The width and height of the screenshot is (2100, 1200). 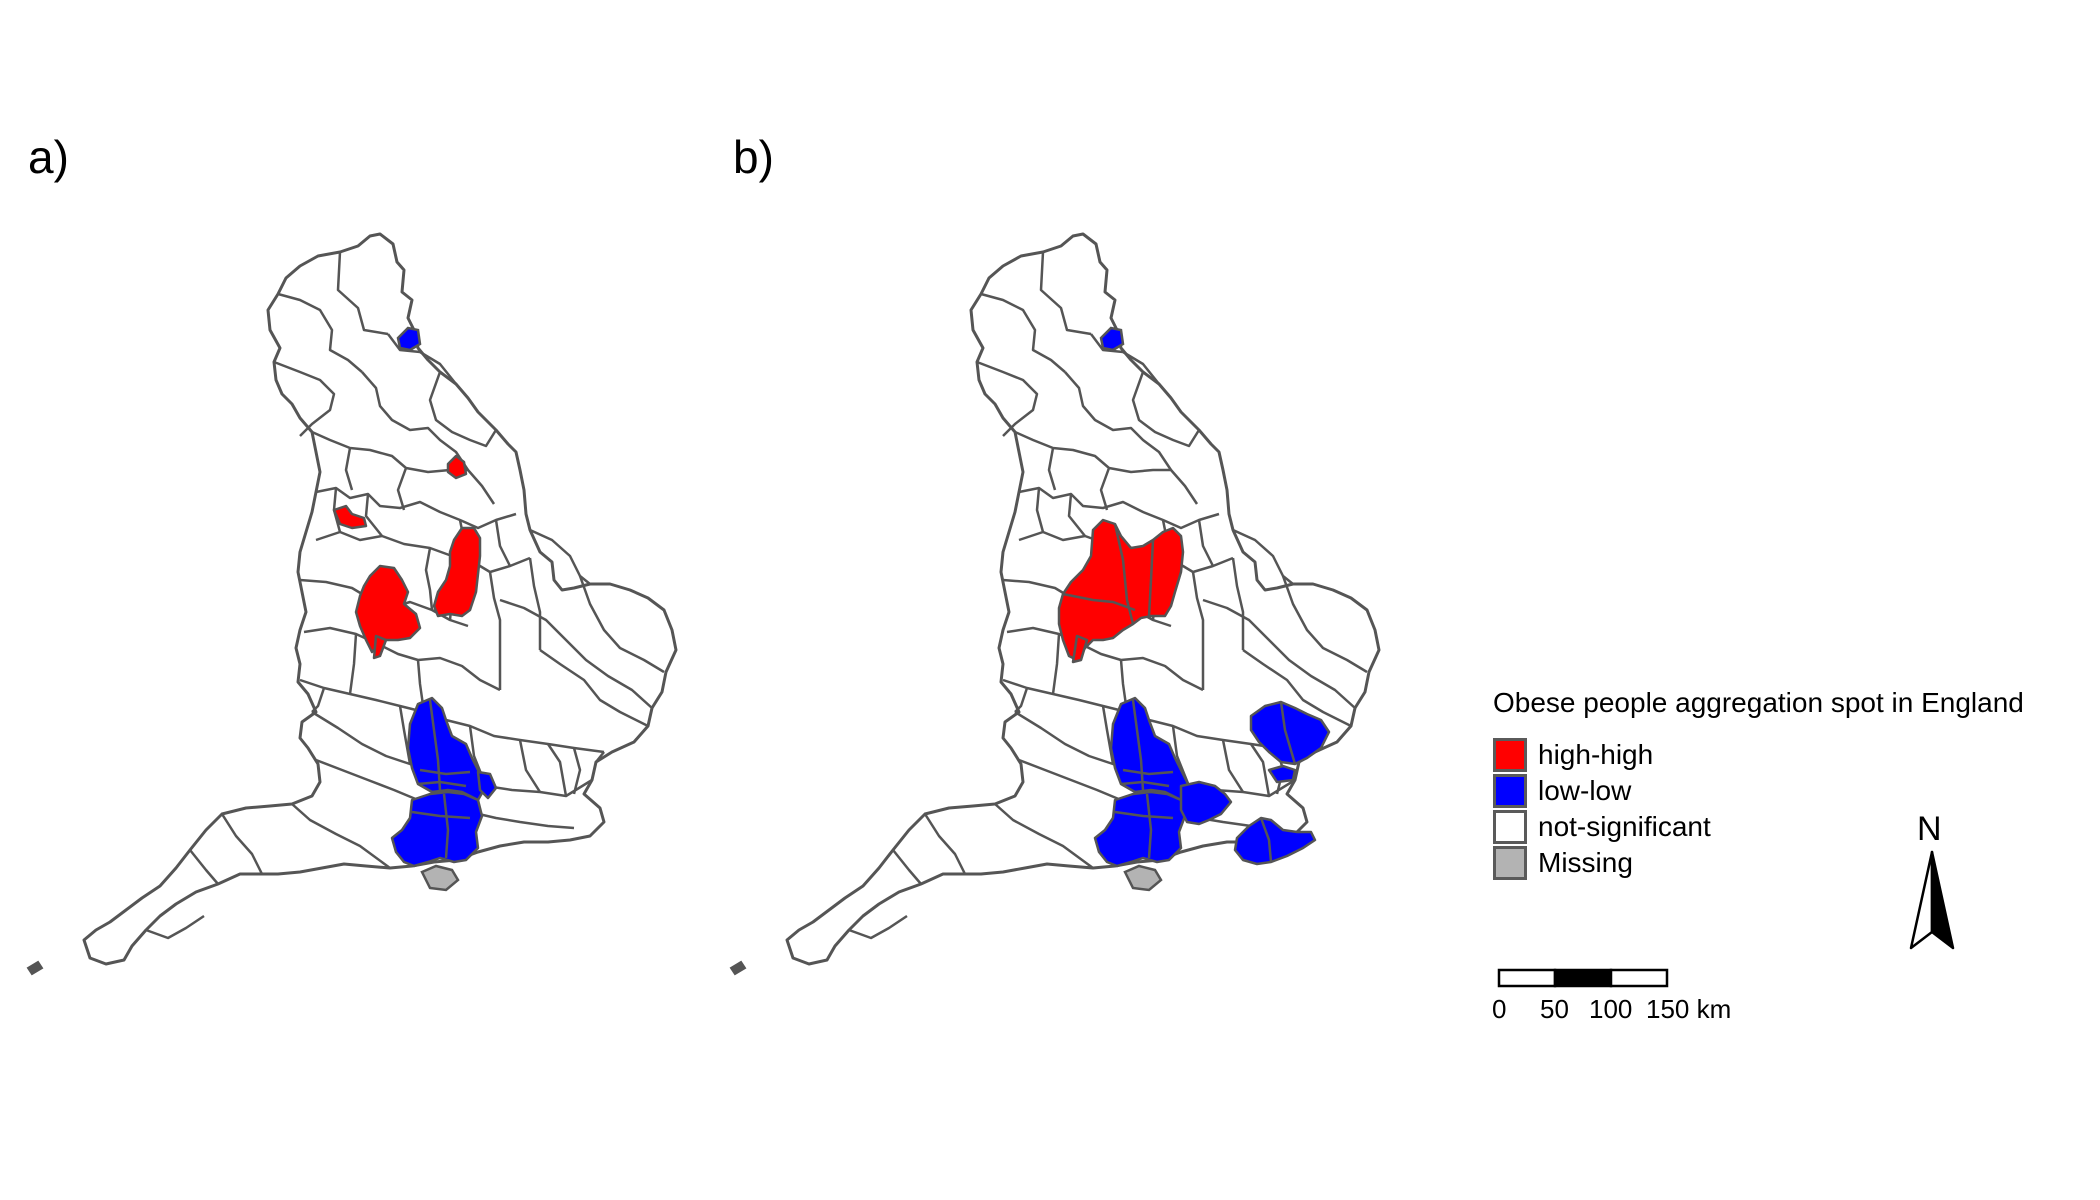 I want to click on legend-item-missing: Missing, so click(x=1563, y=863).